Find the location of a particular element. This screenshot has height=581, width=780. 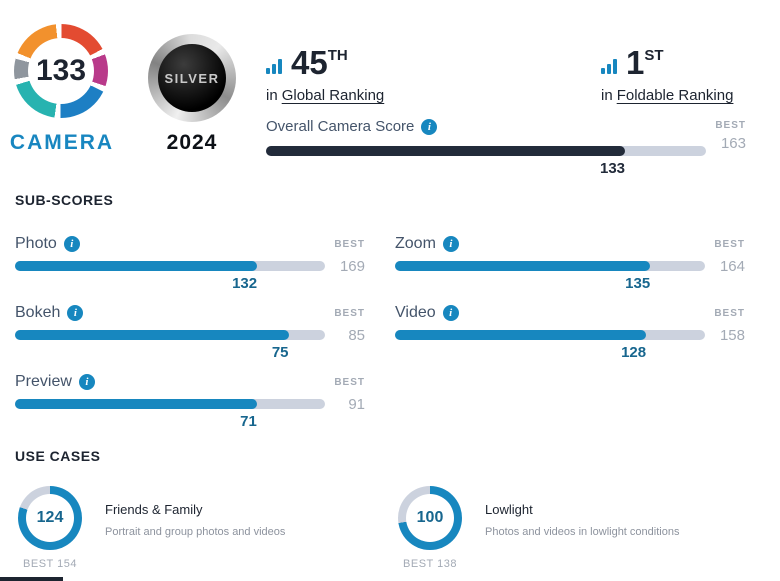

global-ranking-link: Global Ranking is located at coordinates (333, 95).